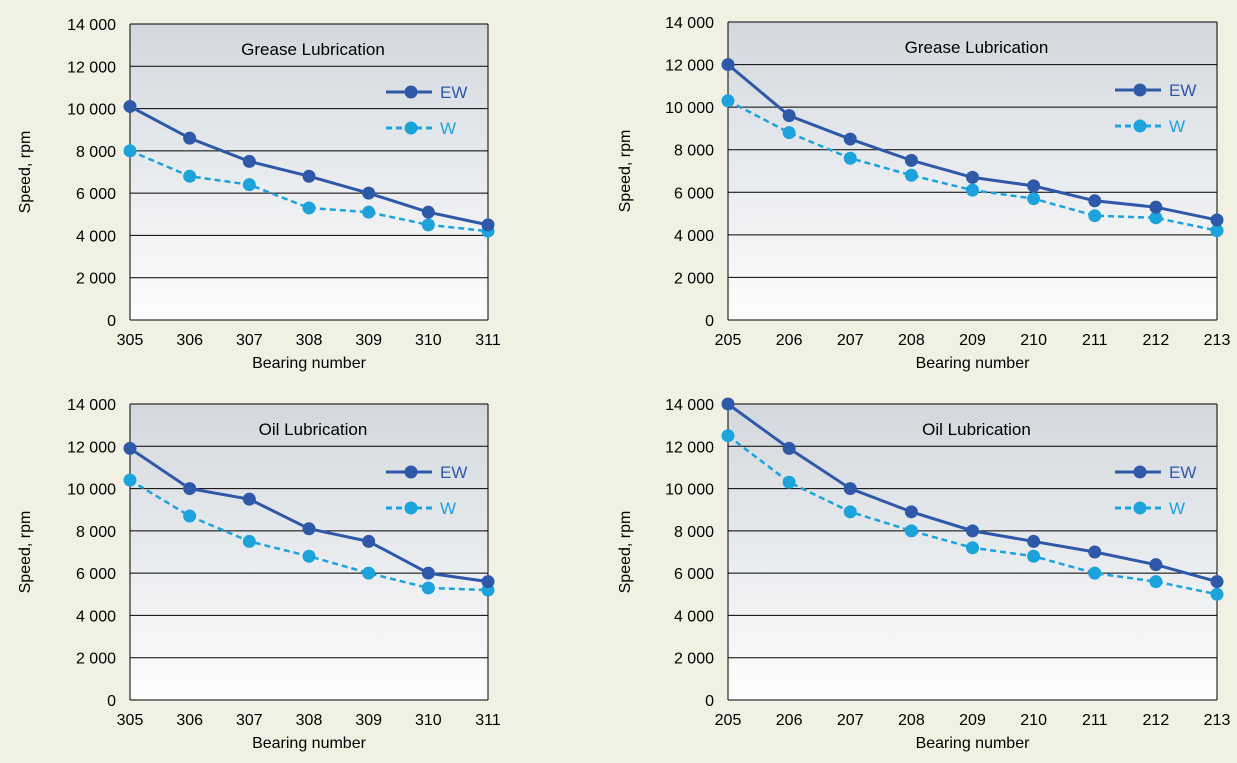  Describe the element at coordinates (1217, 340) in the screenshot. I see `chart-2-xtick-label: 213` at that location.